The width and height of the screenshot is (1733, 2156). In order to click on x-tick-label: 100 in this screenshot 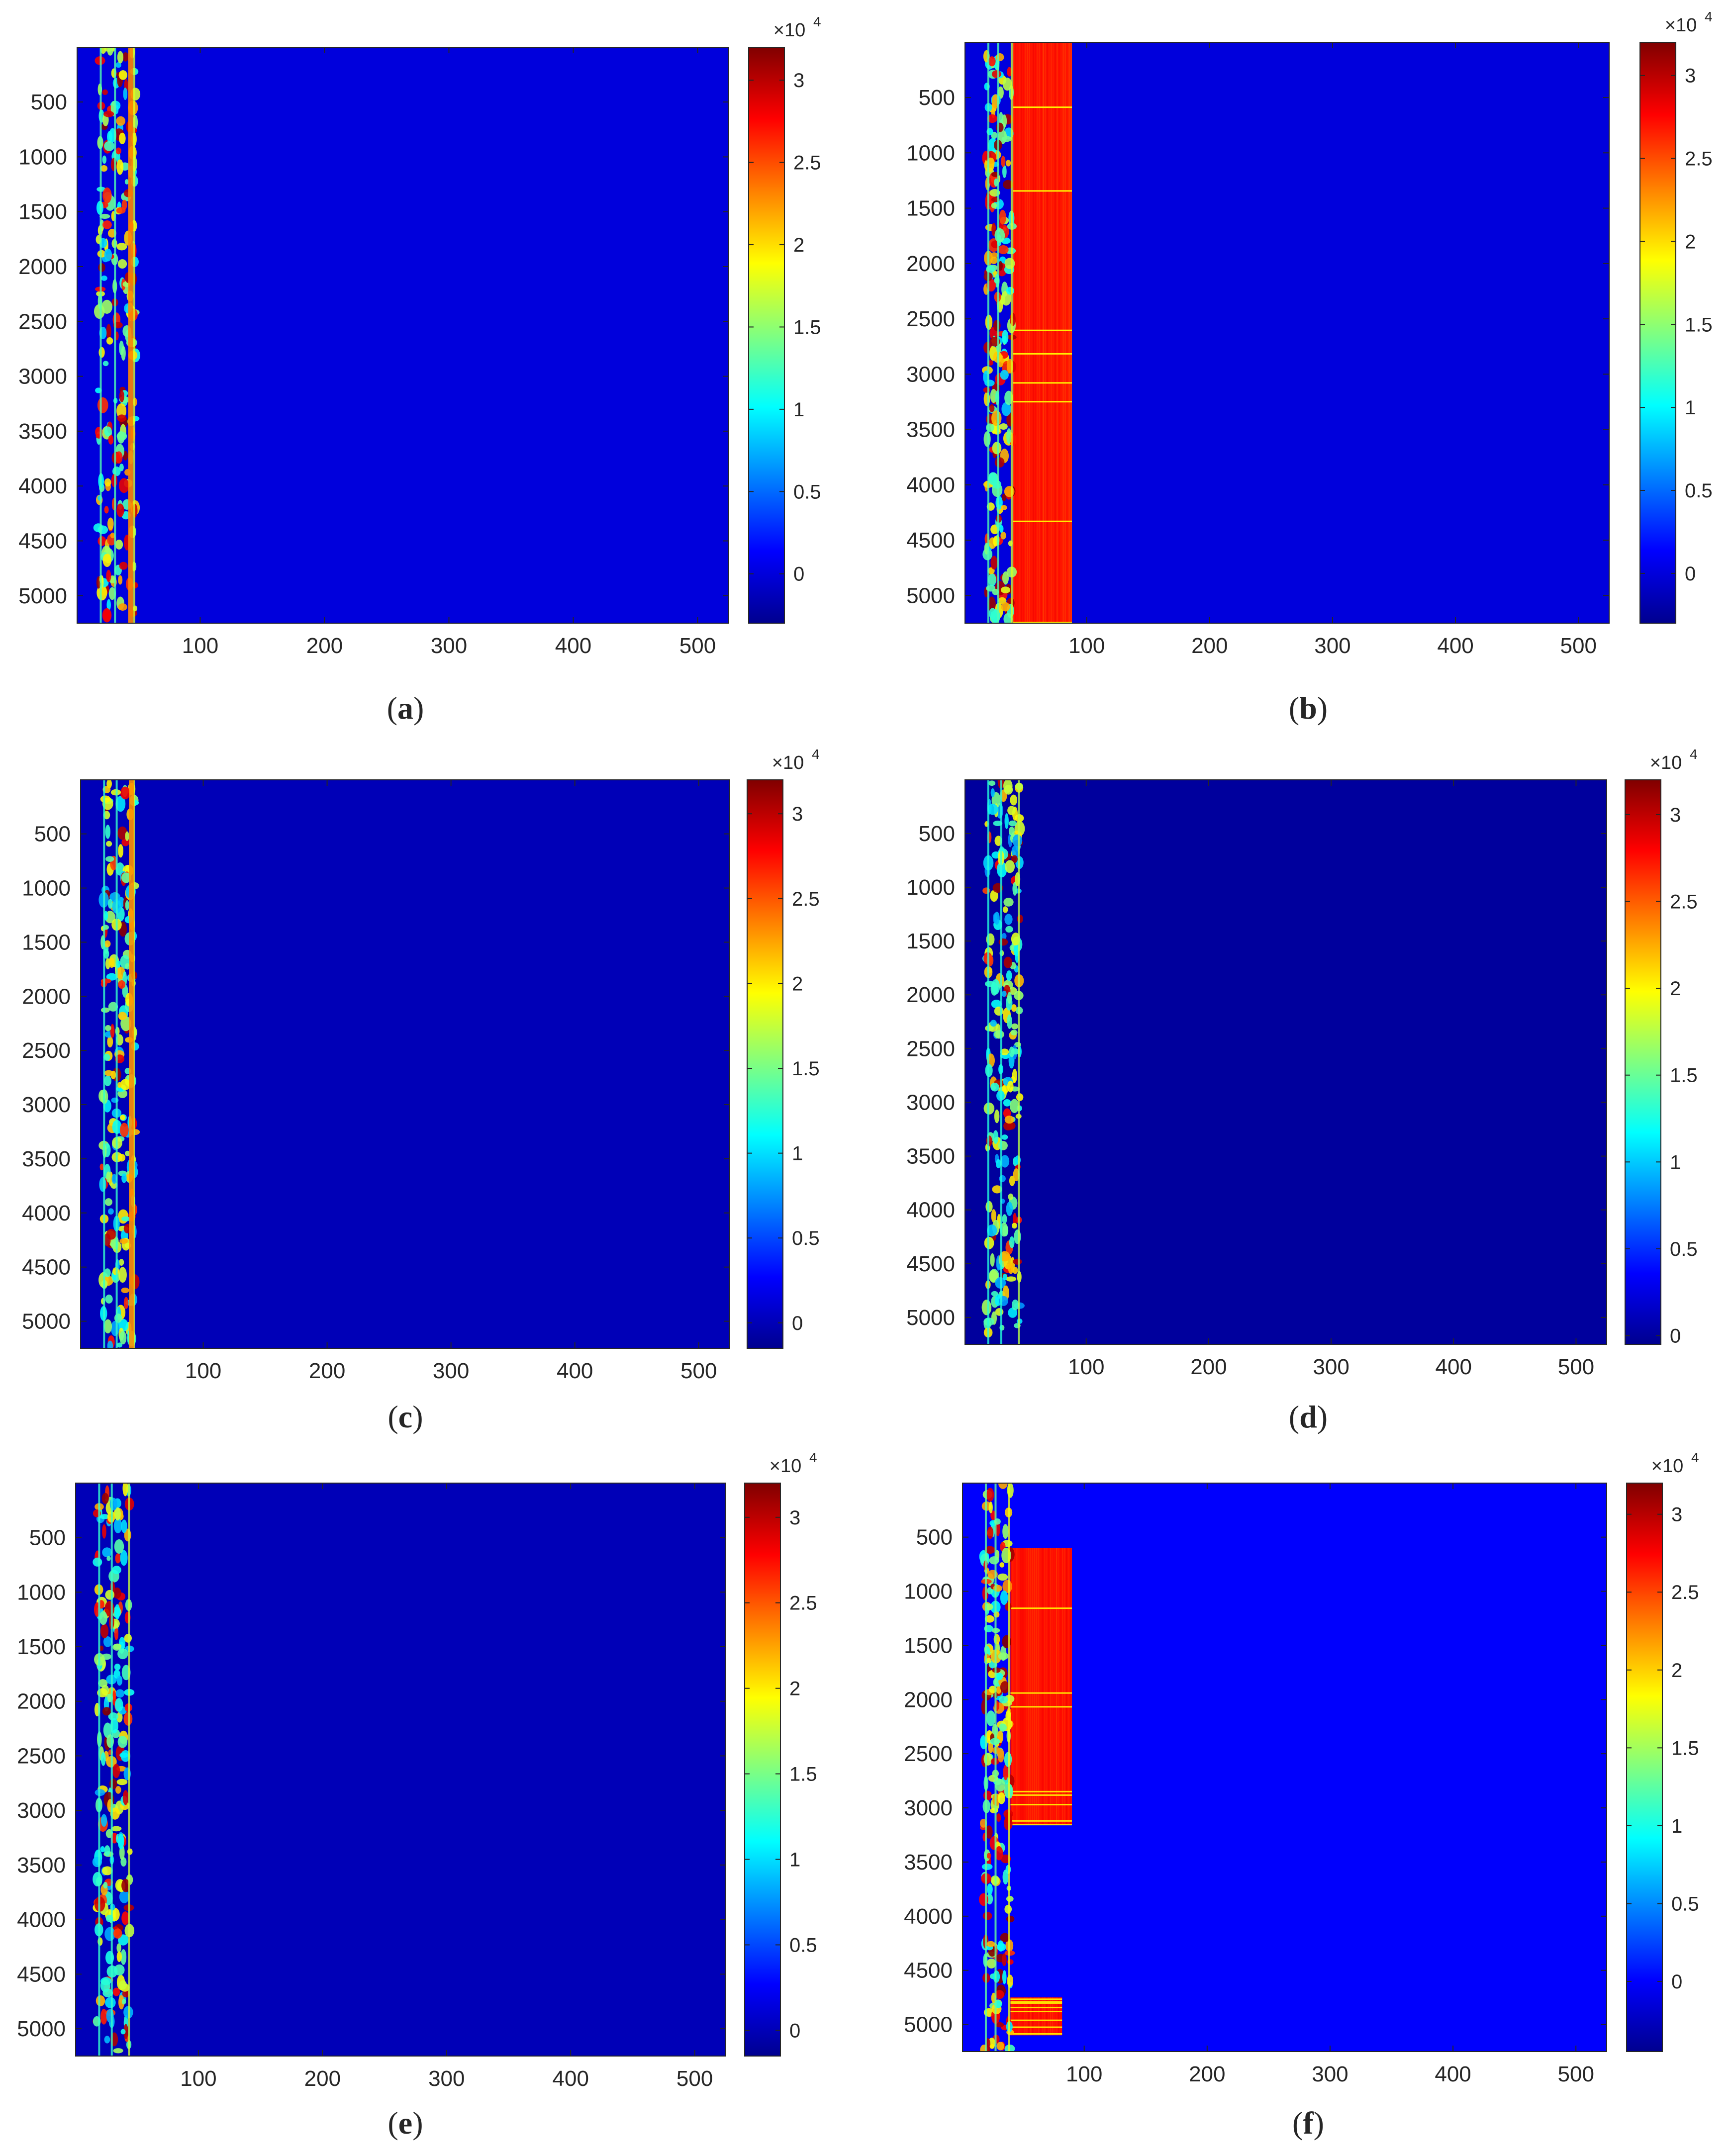, I will do `click(1087, 646)`.